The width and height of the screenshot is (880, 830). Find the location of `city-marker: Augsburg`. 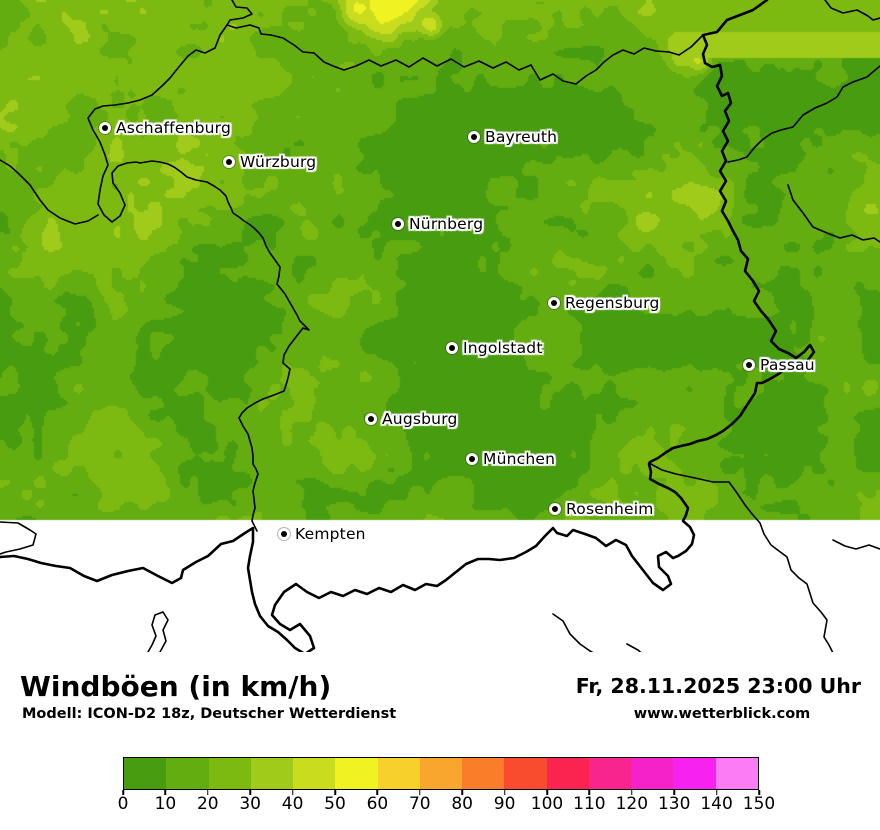

city-marker: Augsburg is located at coordinates (411, 419).